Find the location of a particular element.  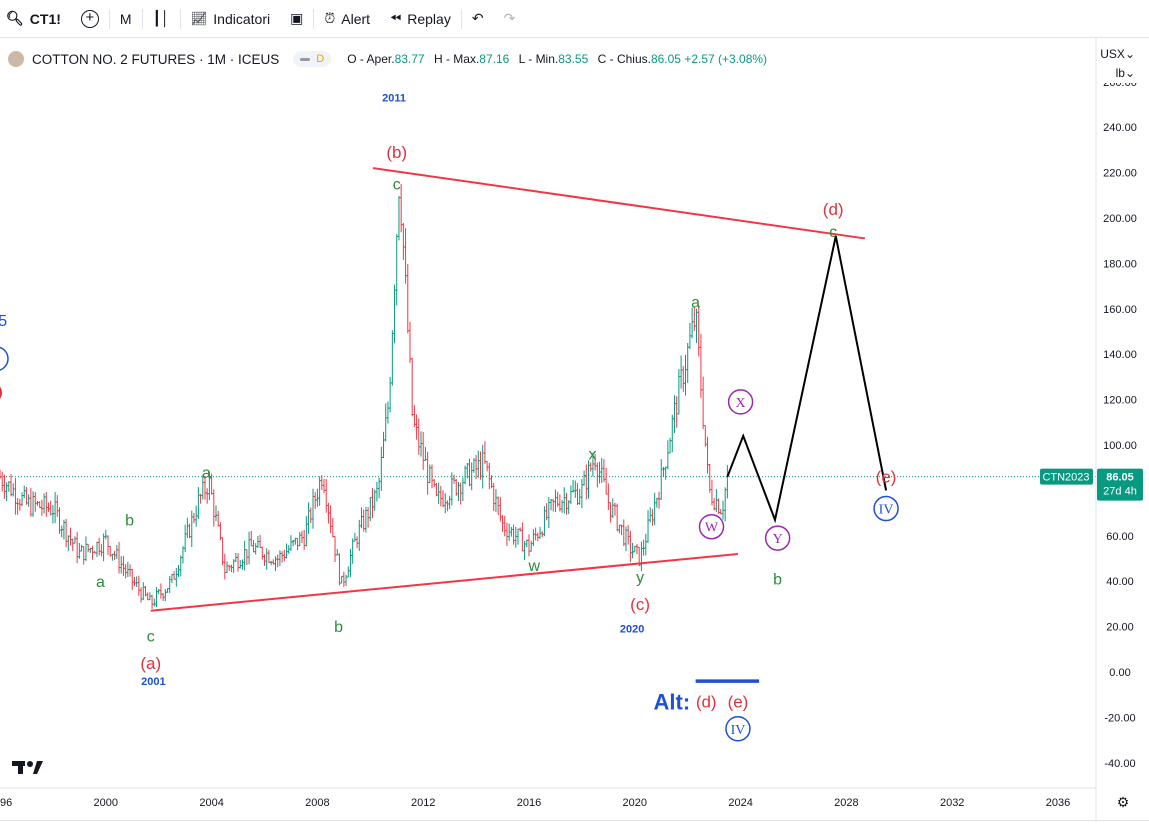

wave-label: X is located at coordinates (741, 403).